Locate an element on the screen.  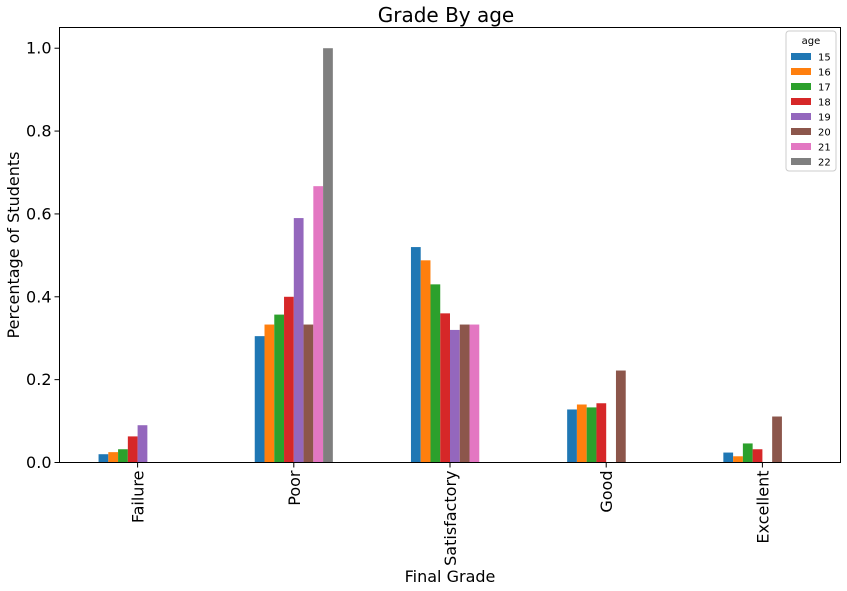
y-tick-label: 0.6 is located at coordinates (38, 213).